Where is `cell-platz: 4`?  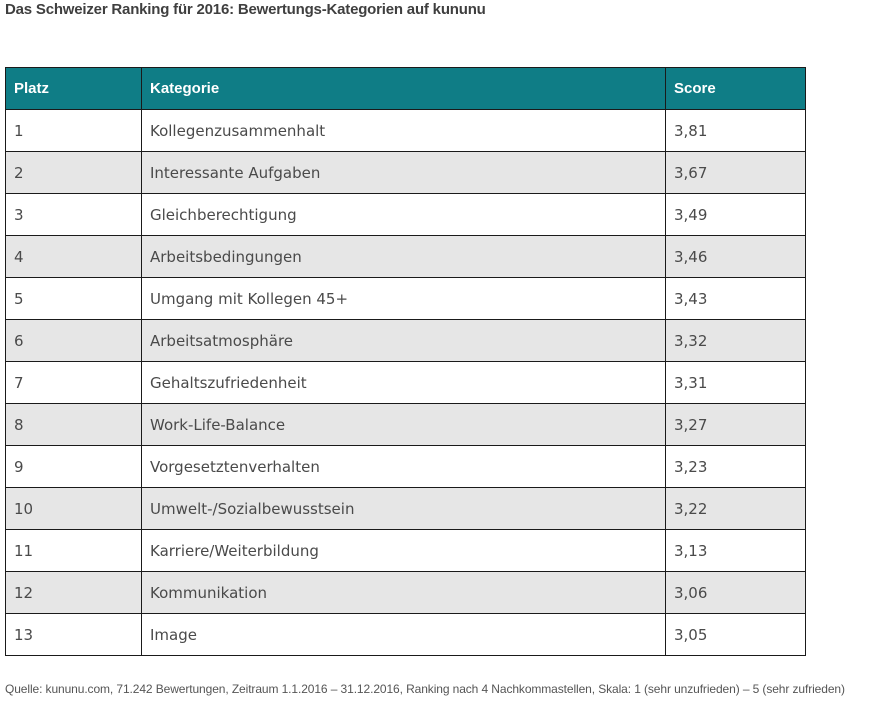
cell-platz: 4 is located at coordinates (73, 256).